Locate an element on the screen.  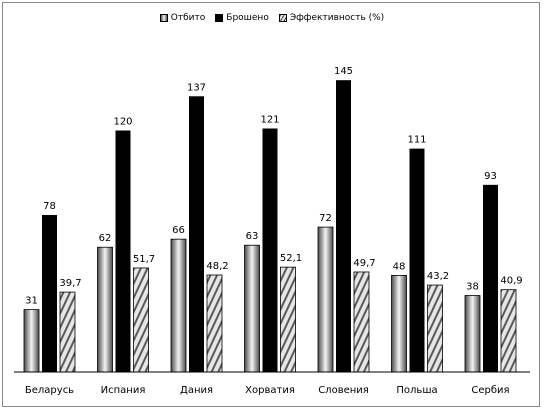
legend-swatch-efficiency is located at coordinates (282, 18).